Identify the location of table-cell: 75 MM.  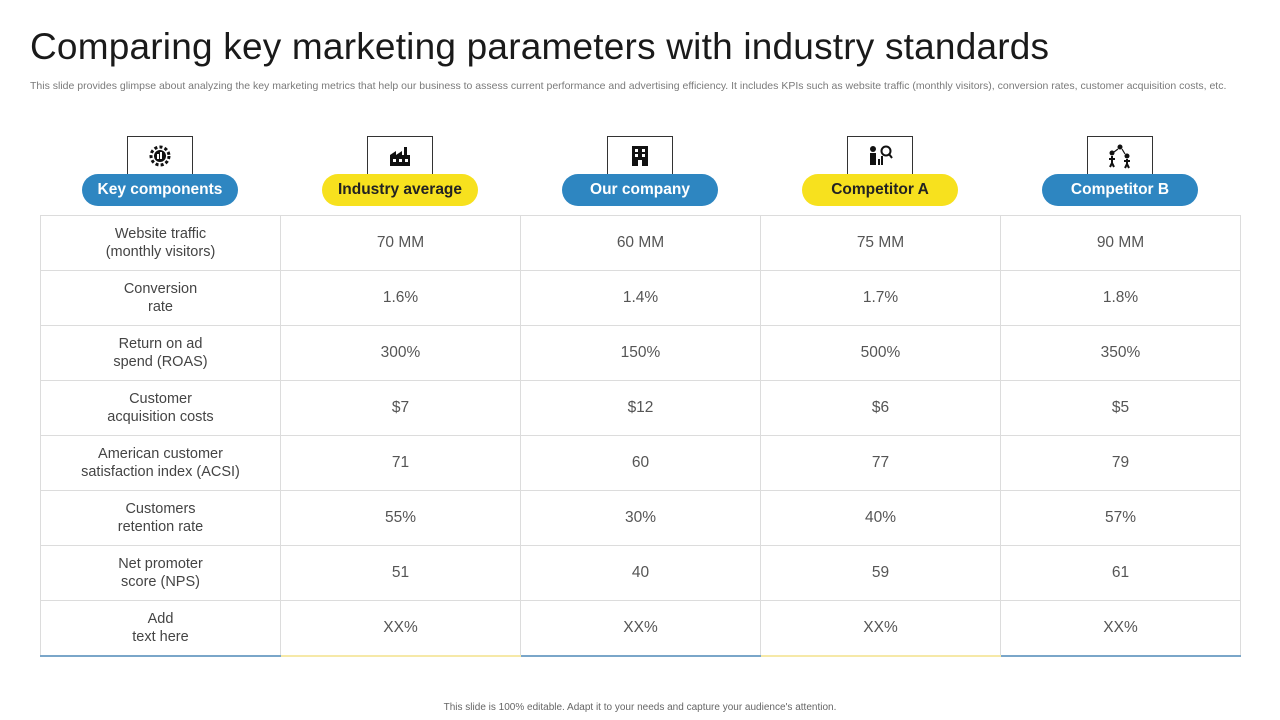
(880, 243).